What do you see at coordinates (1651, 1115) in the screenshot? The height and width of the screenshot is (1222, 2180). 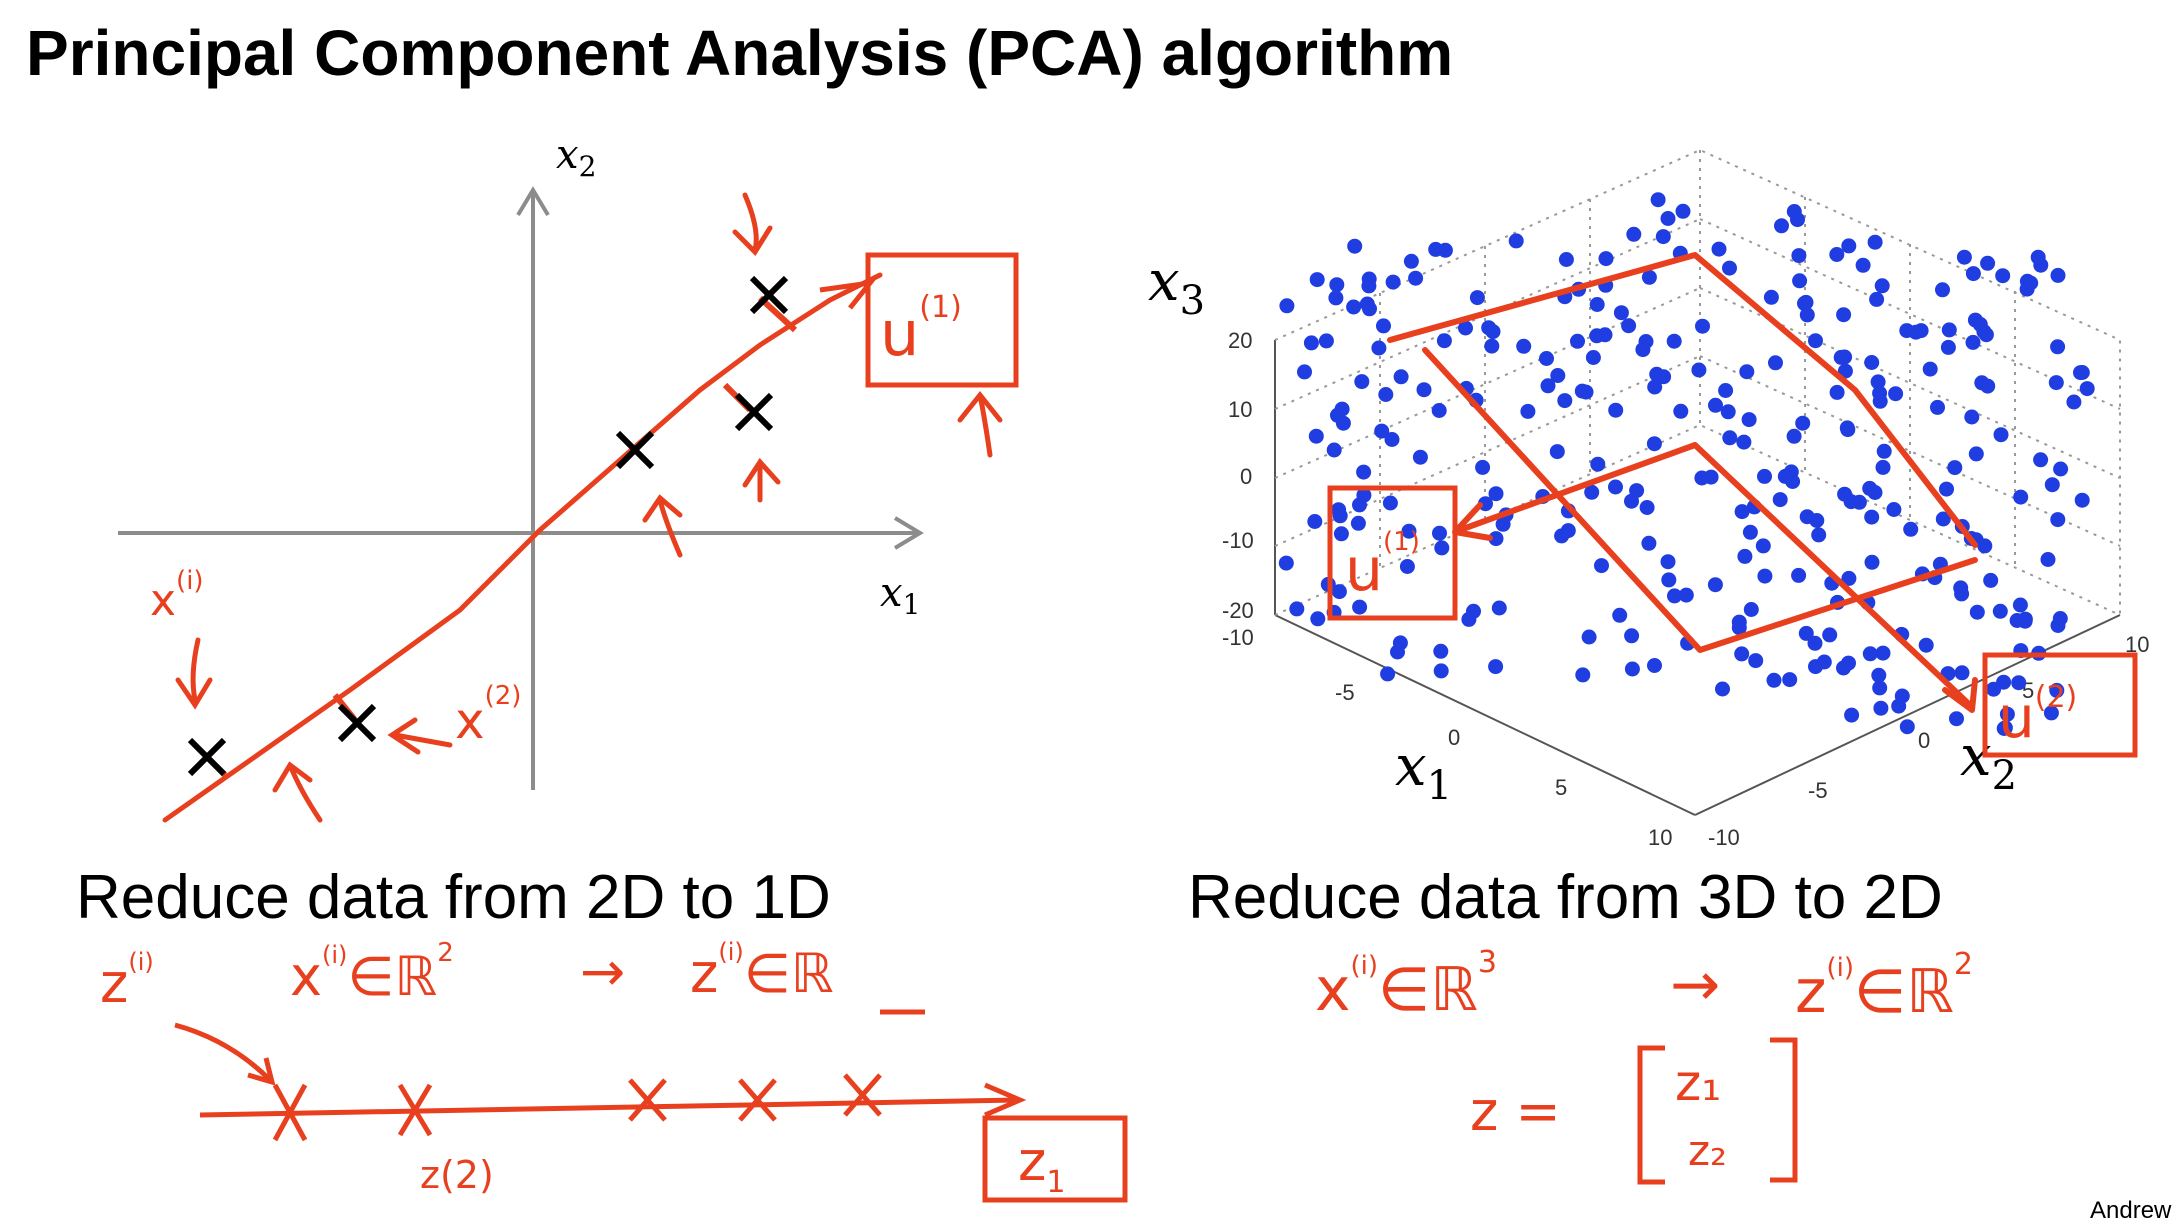 I see `bracket-left` at bounding box center [1651, 1115].